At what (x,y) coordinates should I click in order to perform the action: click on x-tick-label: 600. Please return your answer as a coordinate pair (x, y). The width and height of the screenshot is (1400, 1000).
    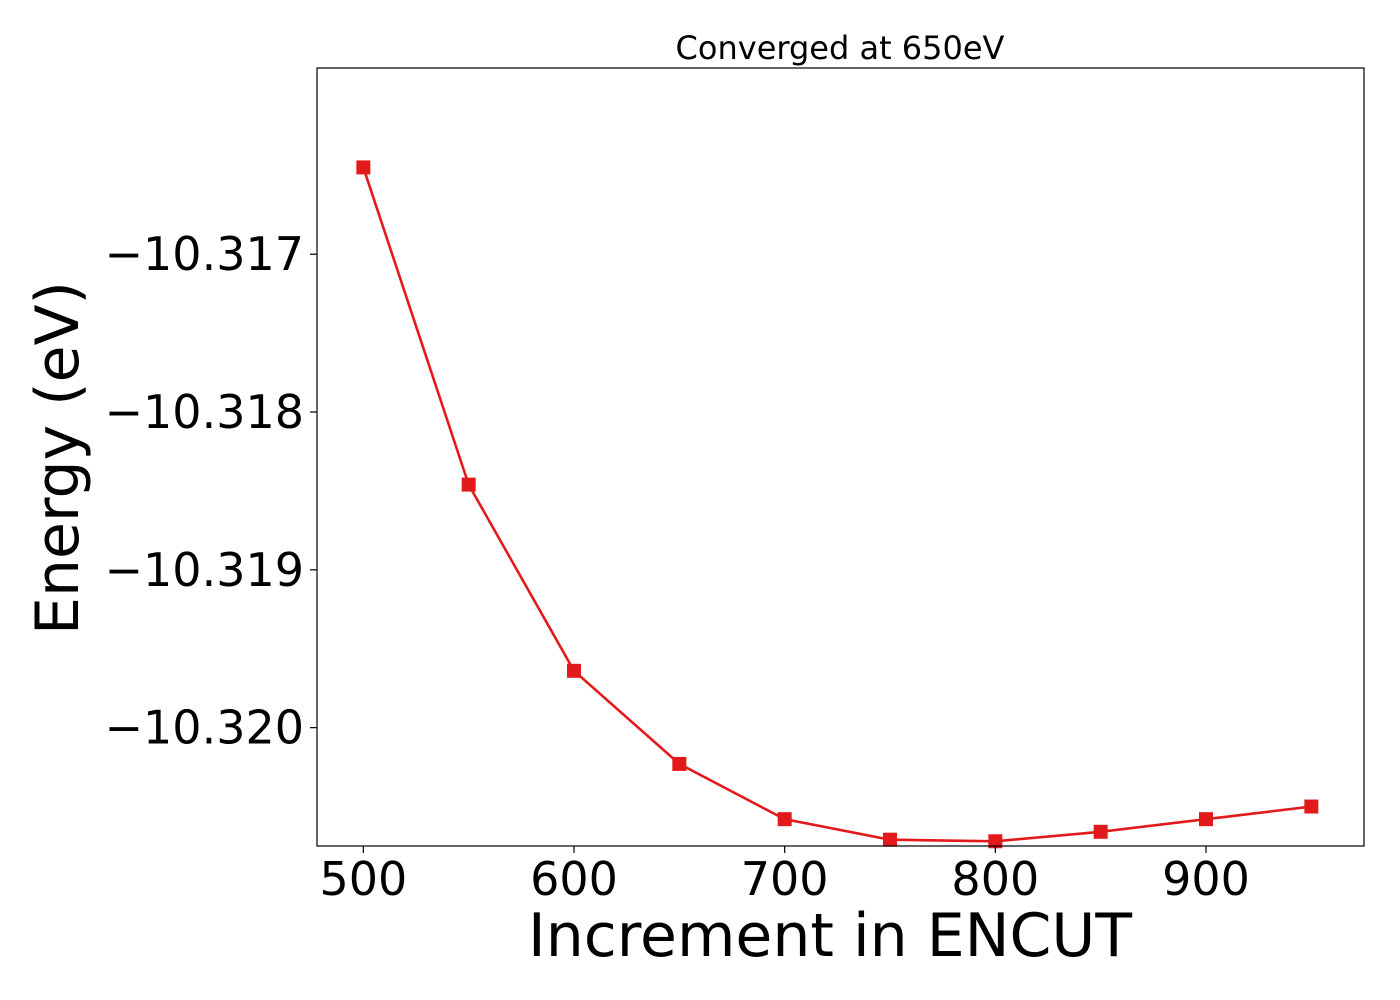
    Looking at the image, I should click on (574, 879).